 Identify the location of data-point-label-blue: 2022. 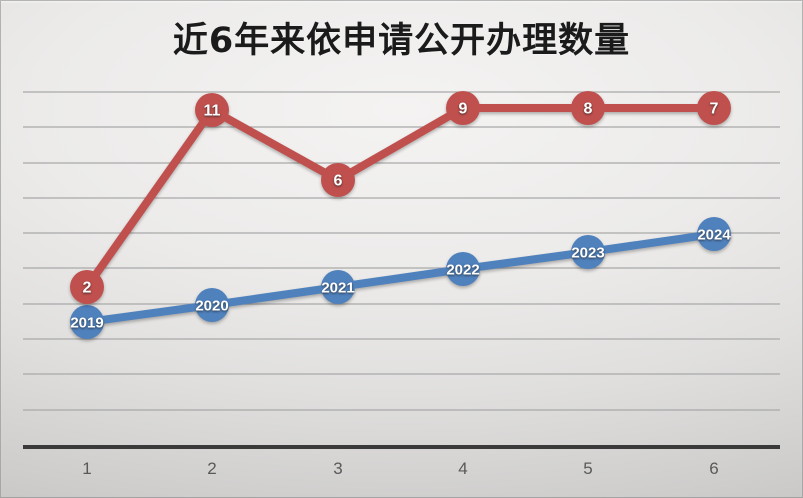
(462, 269).